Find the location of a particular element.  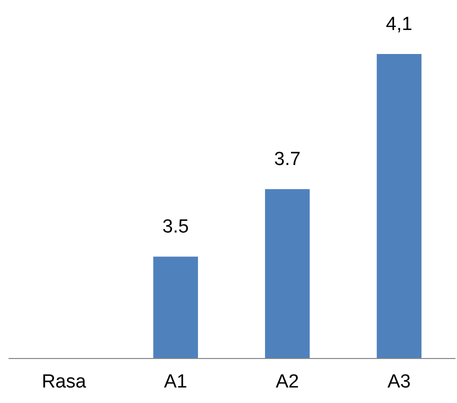

x-tick-label: A1 is located at coordinates (176, 382).